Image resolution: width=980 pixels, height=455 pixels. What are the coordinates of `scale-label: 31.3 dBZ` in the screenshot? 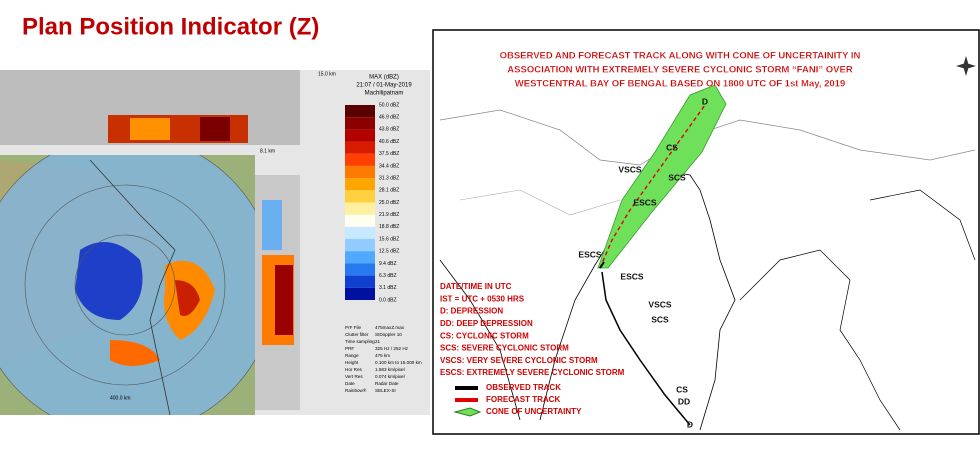 It's located at (389, 178).